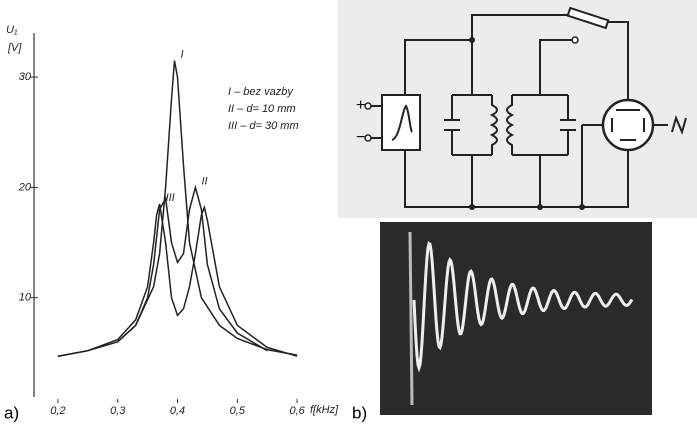 The height and width of the screenshot is (427, 697). I want to click on switch, so click(588, 18).